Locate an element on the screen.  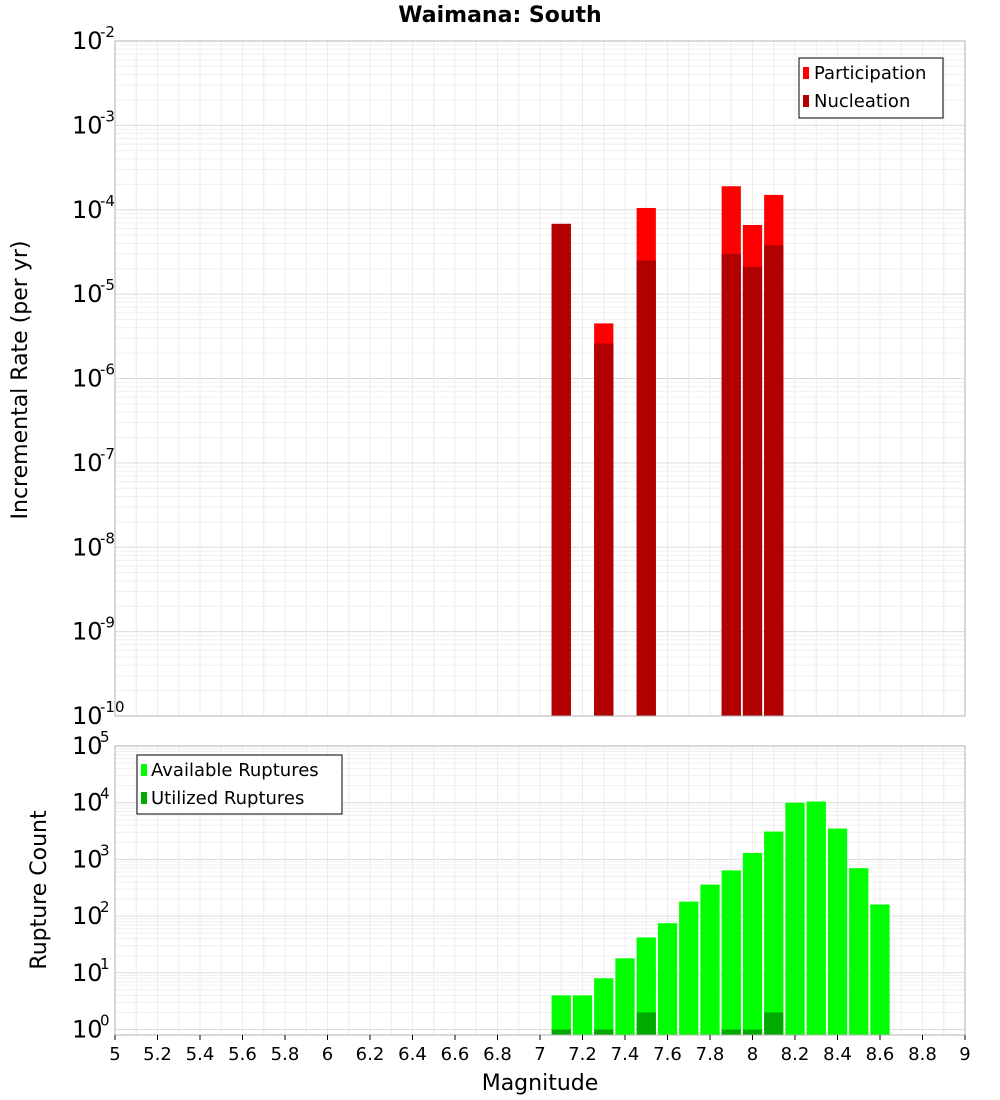
x-tick-label: 6 is located at coordinates (327, 1054).